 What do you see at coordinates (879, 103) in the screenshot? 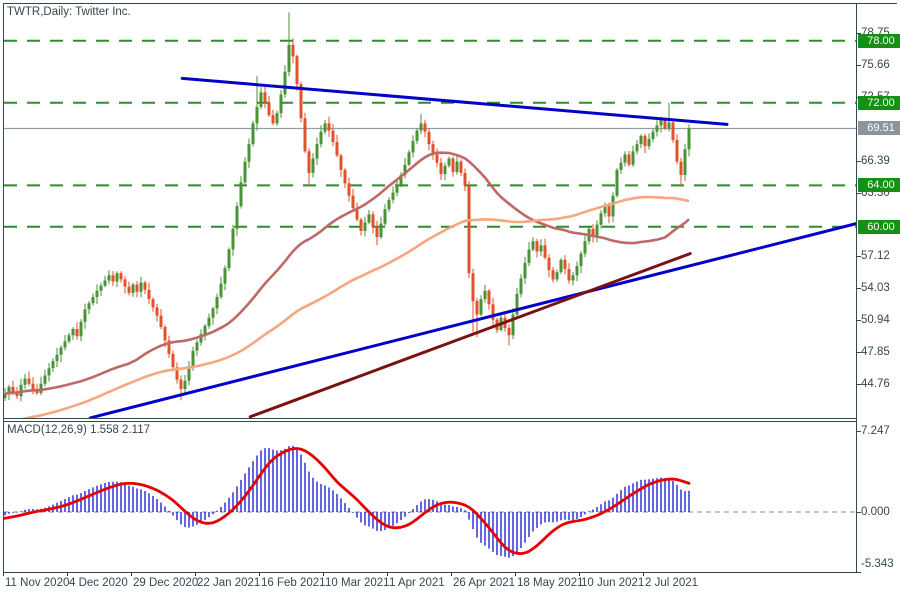
I see `level-price-badge: 72.00` at bounding box center [879, 103].